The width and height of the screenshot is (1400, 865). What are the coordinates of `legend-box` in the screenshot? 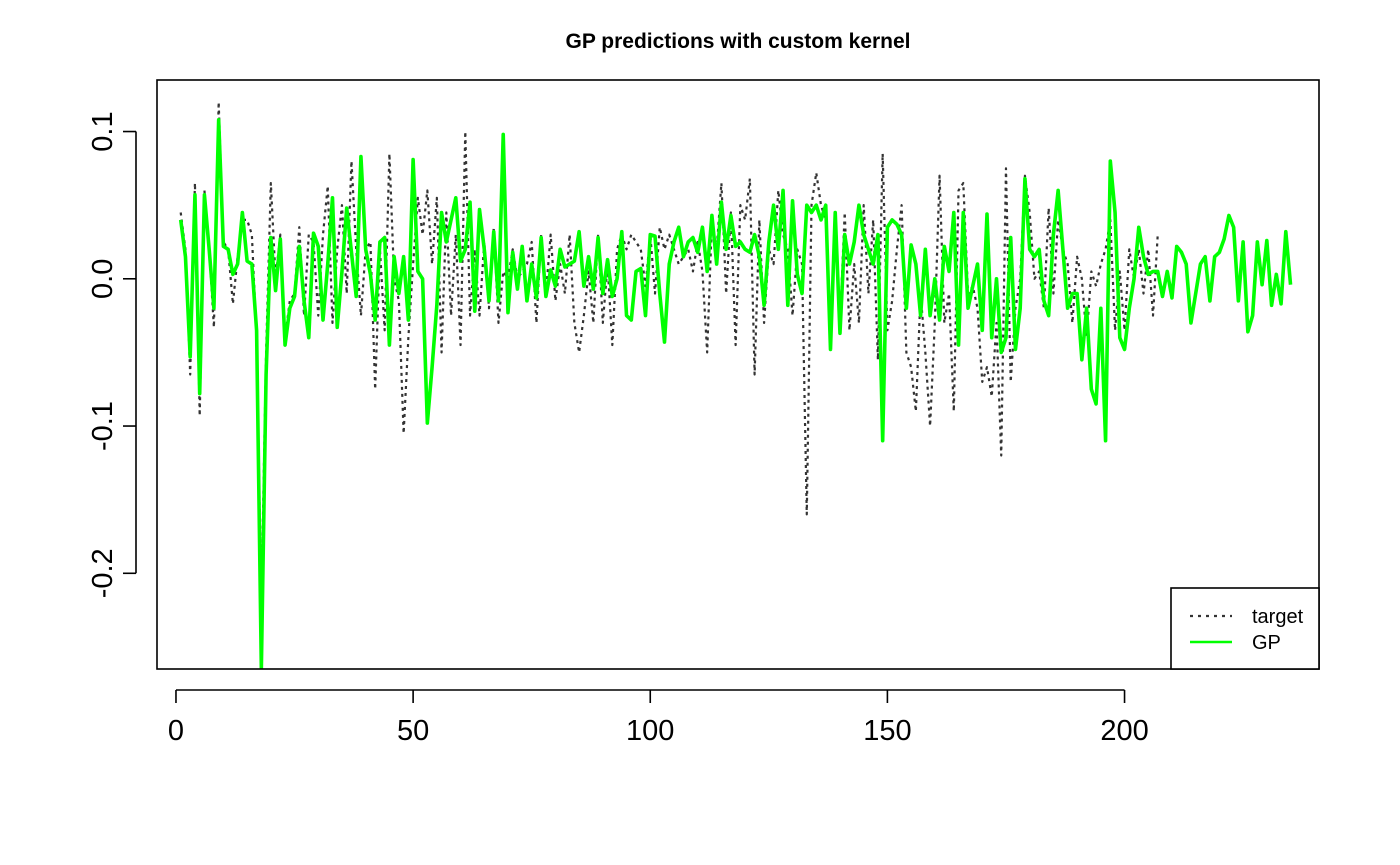 It's located at (1245, 628).